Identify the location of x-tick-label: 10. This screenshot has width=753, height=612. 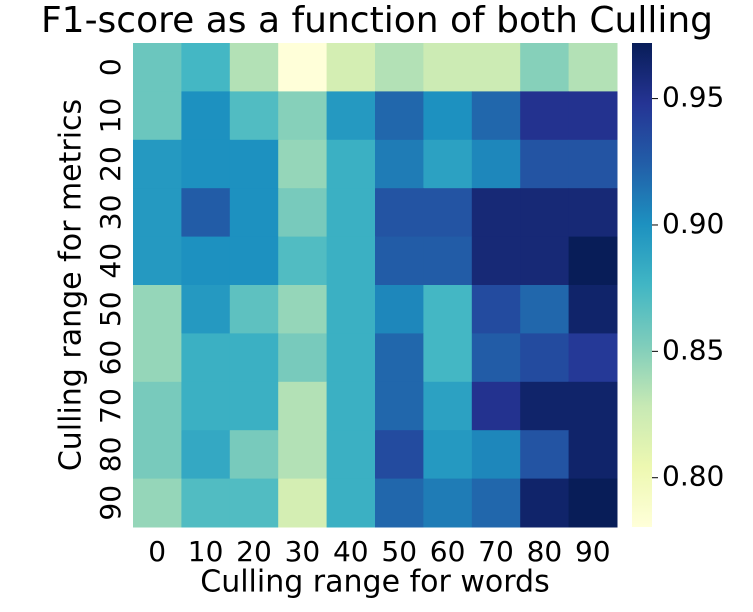
(206, 551).